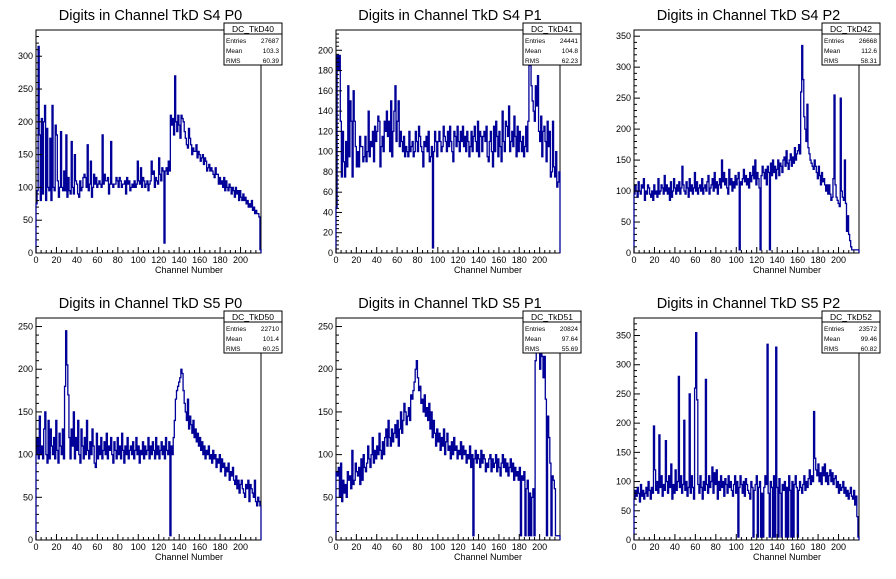 The image size is (896, 579). What do you see at coordinates (851, 317) in the screenshot?
I see `stats-name: DC_TkD52` at bounding box center [851, 317].